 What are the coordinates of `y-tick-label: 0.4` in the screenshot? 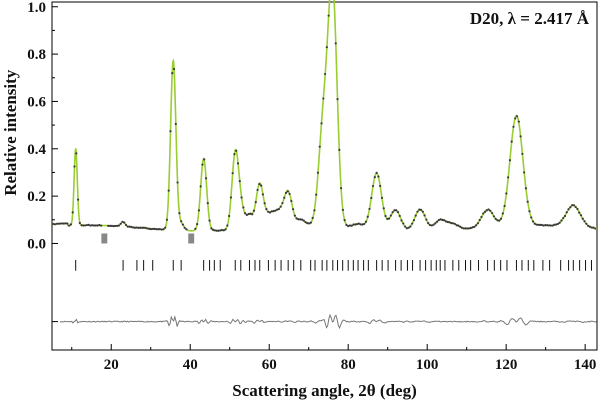 It's located at (36, 150).